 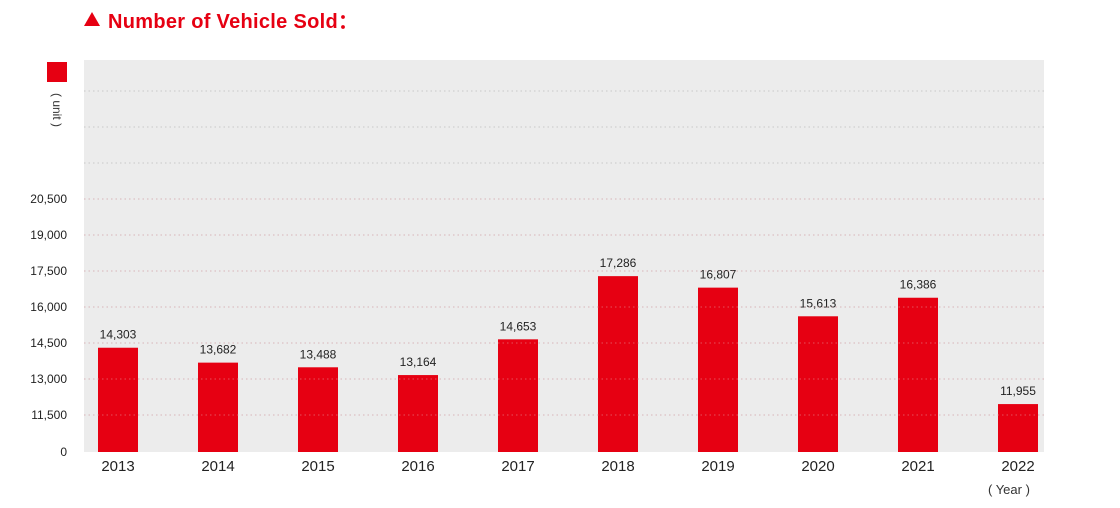 What do you see at coordinates (48, 271) in the screenshot?
I see `y-tick-label: 17,500` at bounding box center [48, 271].